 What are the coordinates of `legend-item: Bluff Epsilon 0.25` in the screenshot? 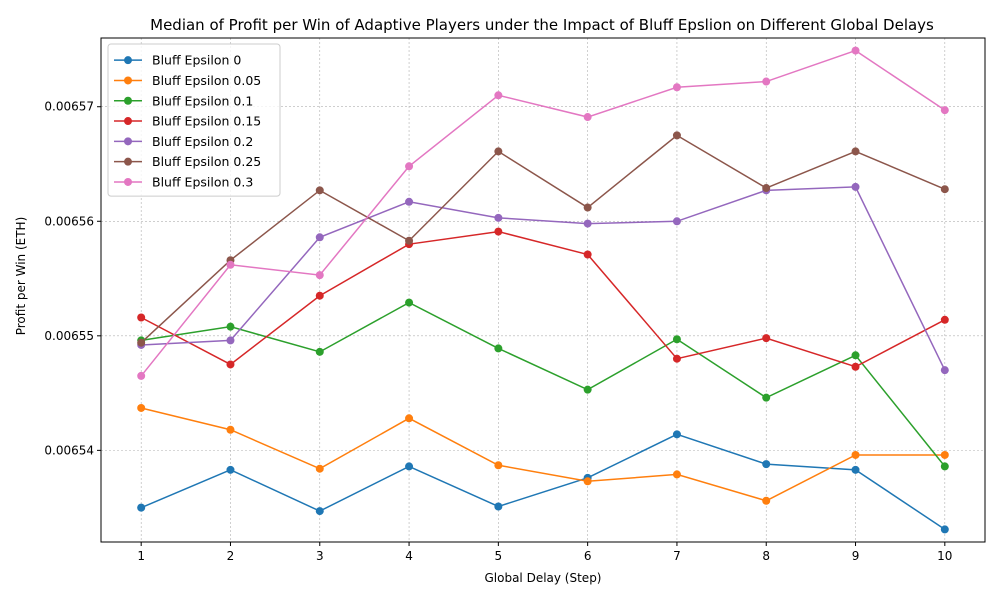 It's located at (187, 161).